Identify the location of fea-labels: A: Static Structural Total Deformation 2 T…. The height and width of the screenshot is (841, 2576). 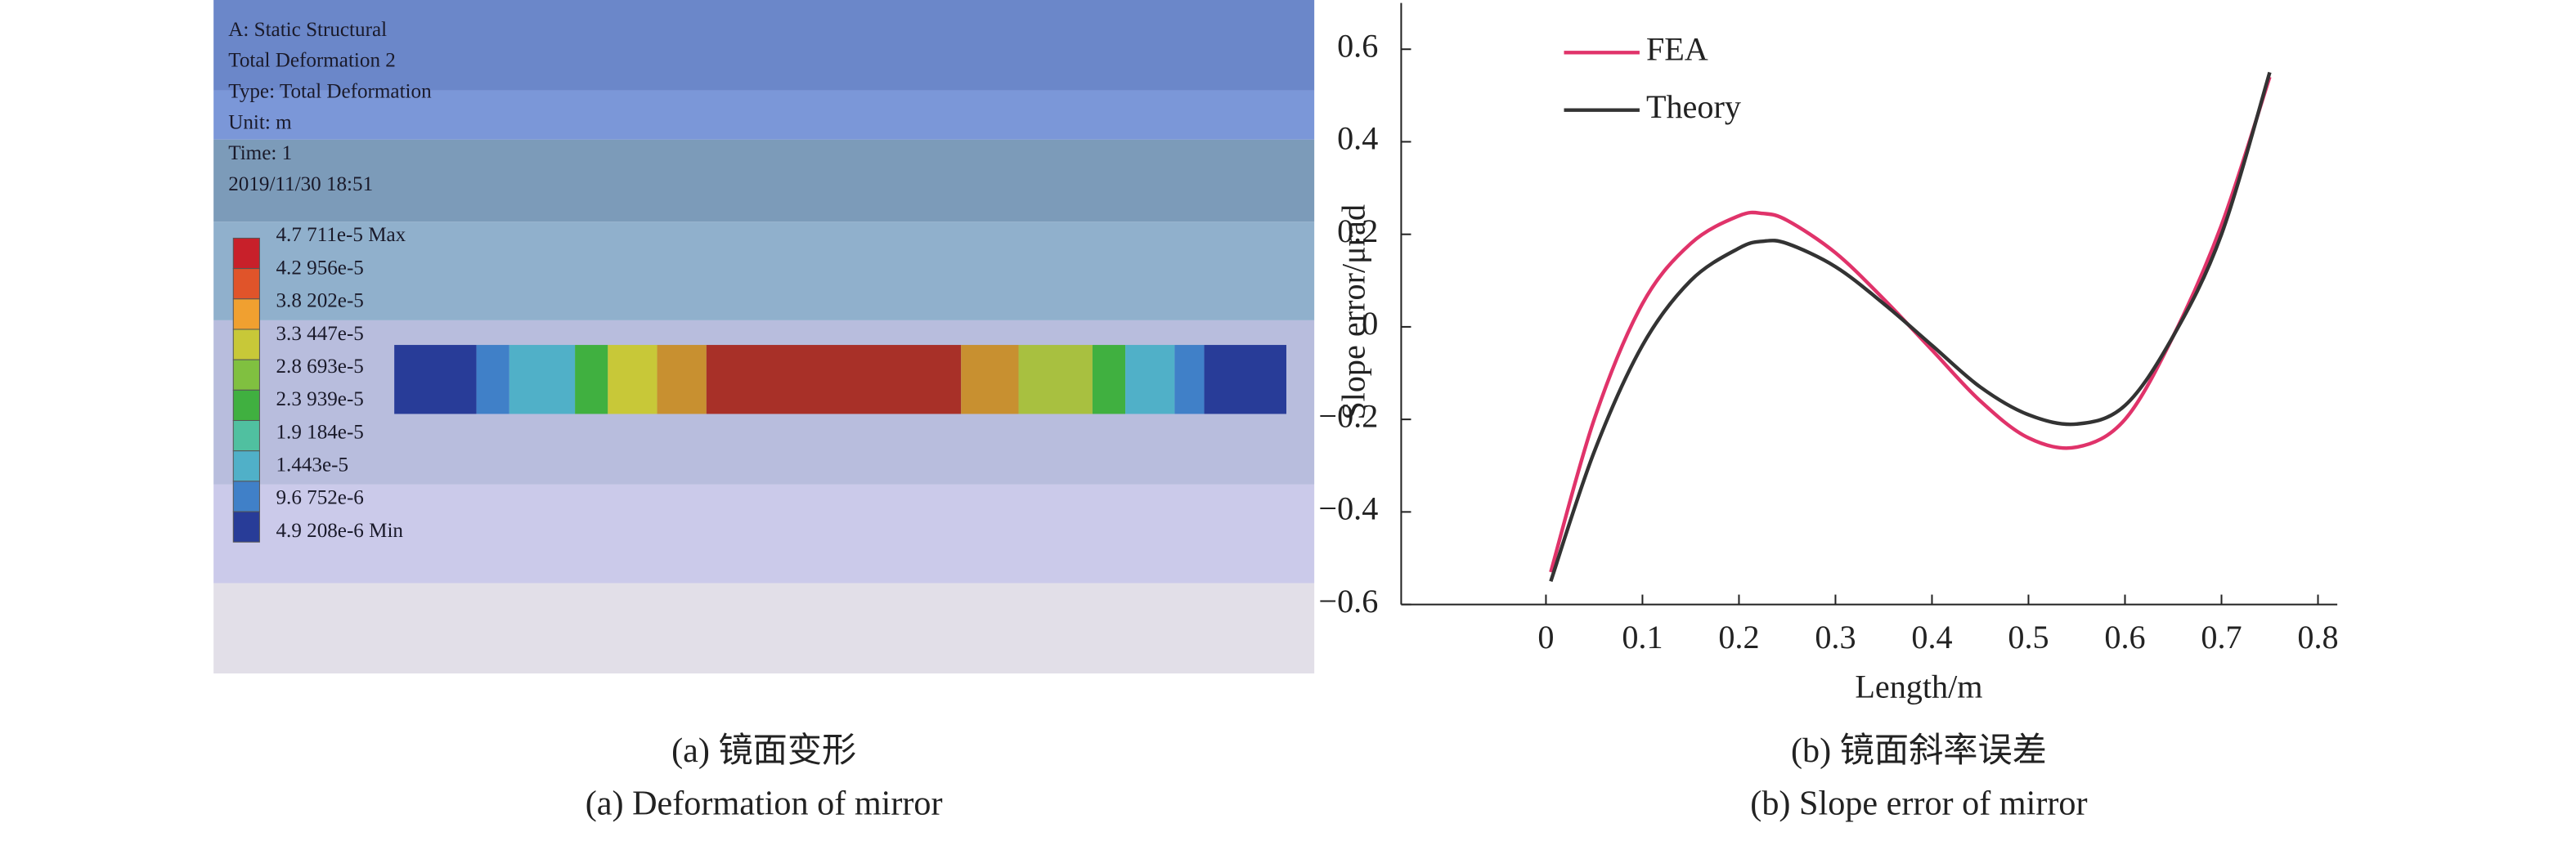
(330, 281).